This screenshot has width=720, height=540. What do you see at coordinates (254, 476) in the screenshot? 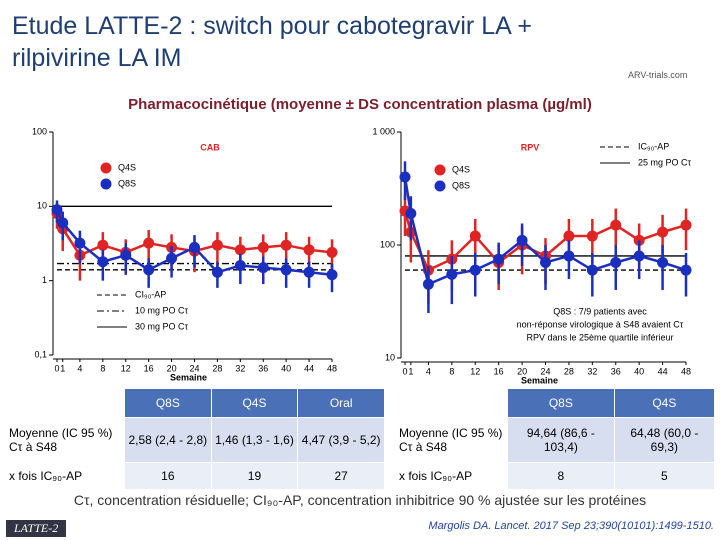
I see `cell: 19` at bounding box center [254, 476].